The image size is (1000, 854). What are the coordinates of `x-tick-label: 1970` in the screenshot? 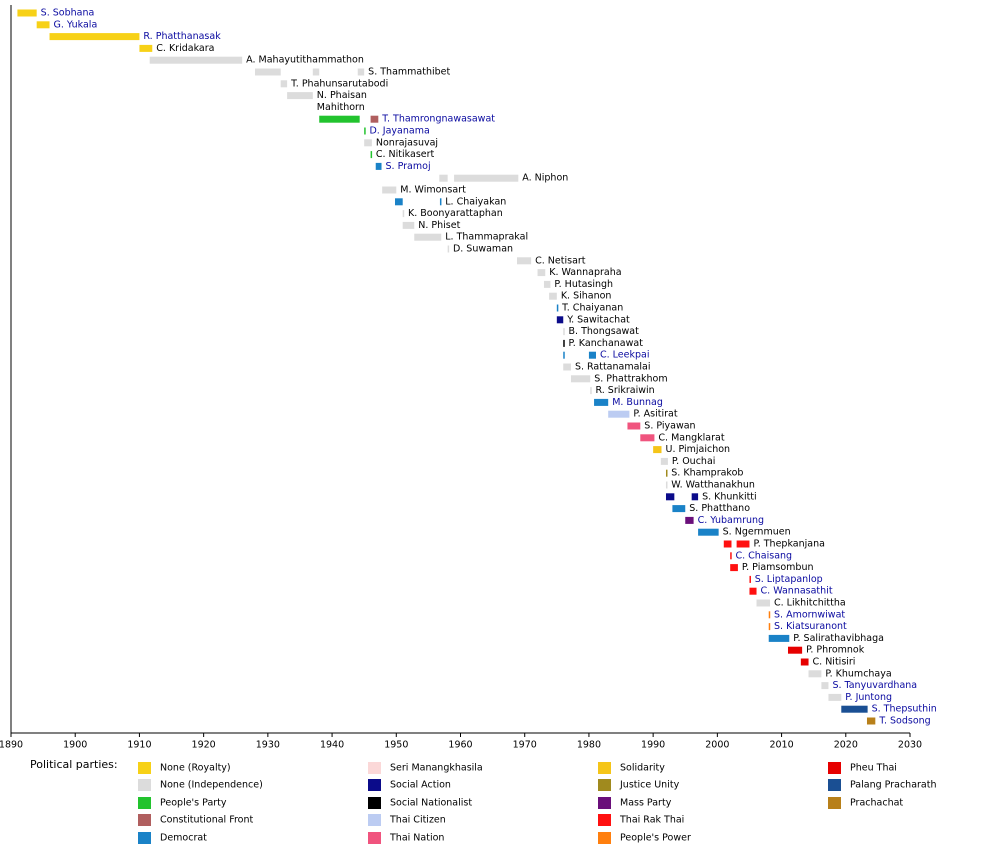 It's located at (525, 745).